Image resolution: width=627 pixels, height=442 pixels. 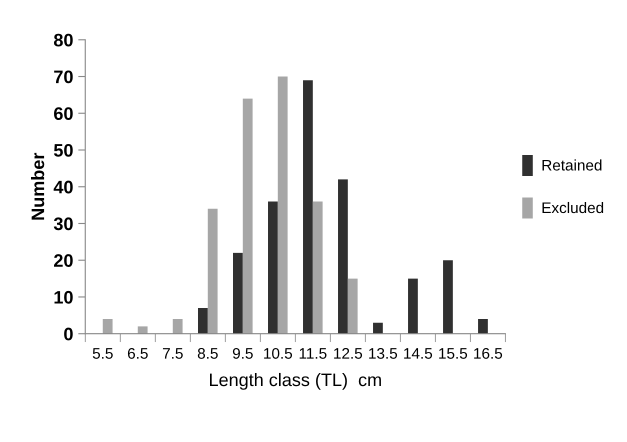 I want to click on x-tick-label: 6.5, so click(x=138, y=353).